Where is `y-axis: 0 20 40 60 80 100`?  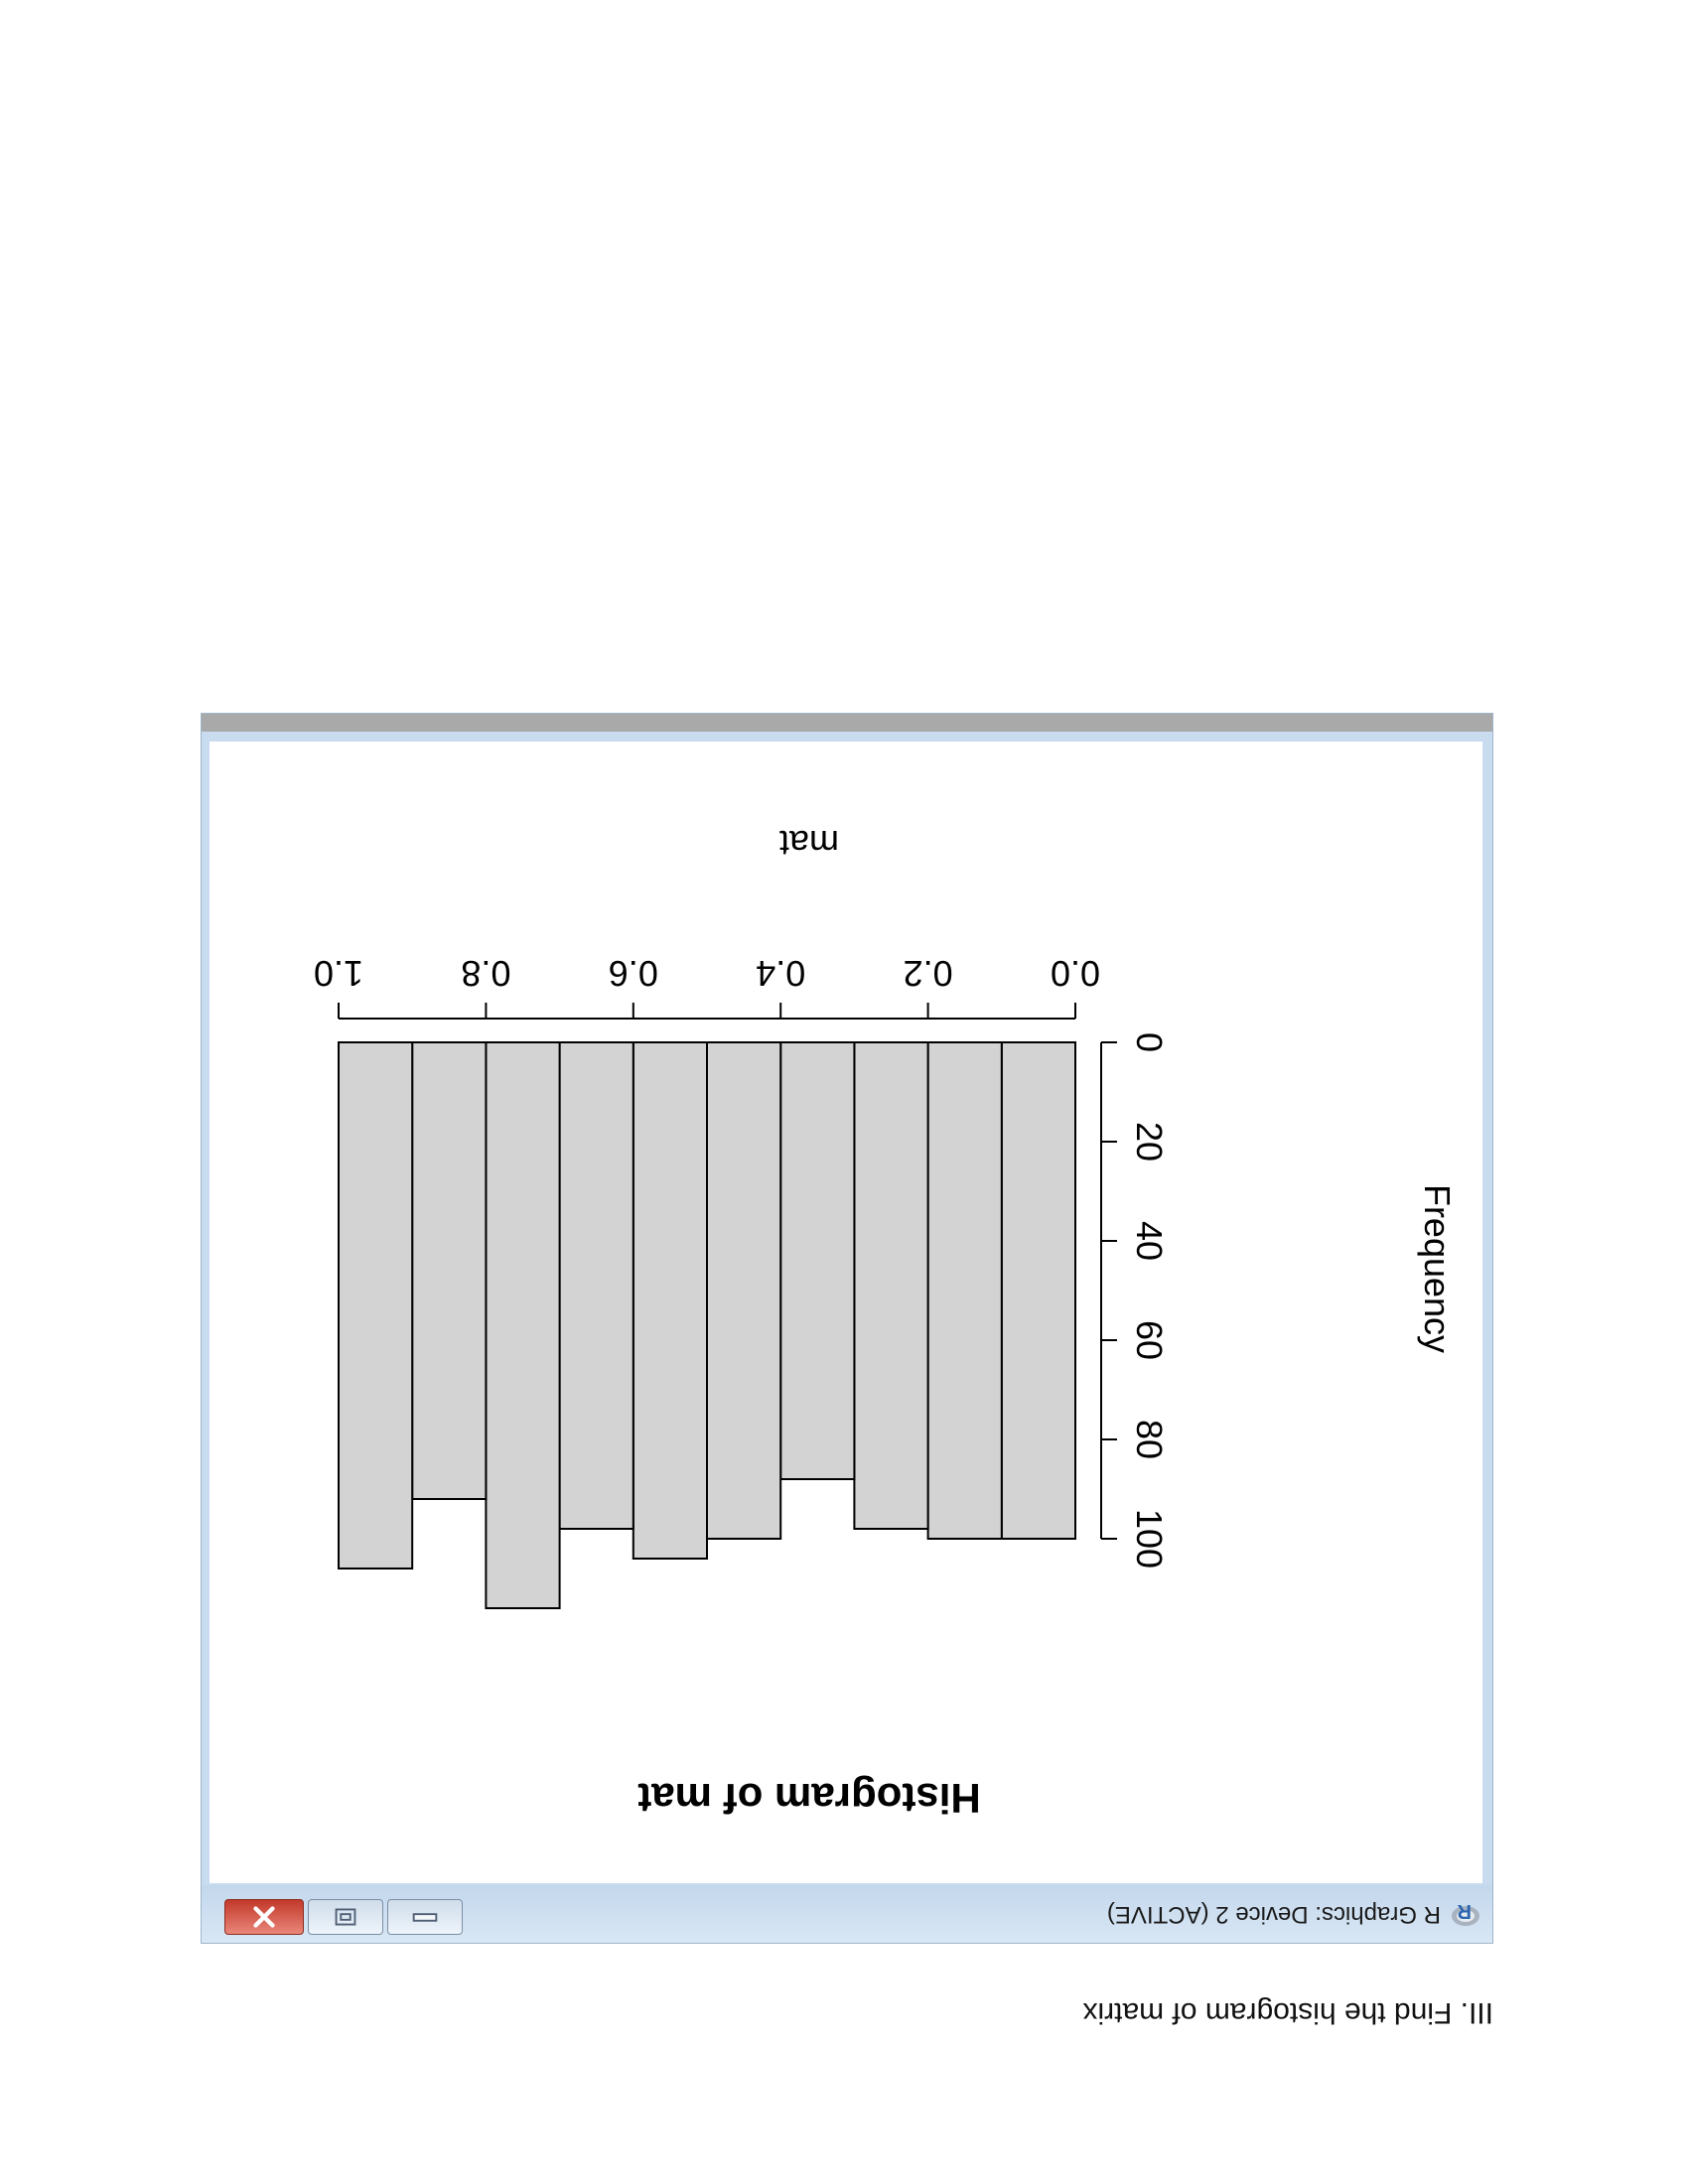
y-axis: 0 20 40 60 80 100 is located at coordinates (1135, 1300).